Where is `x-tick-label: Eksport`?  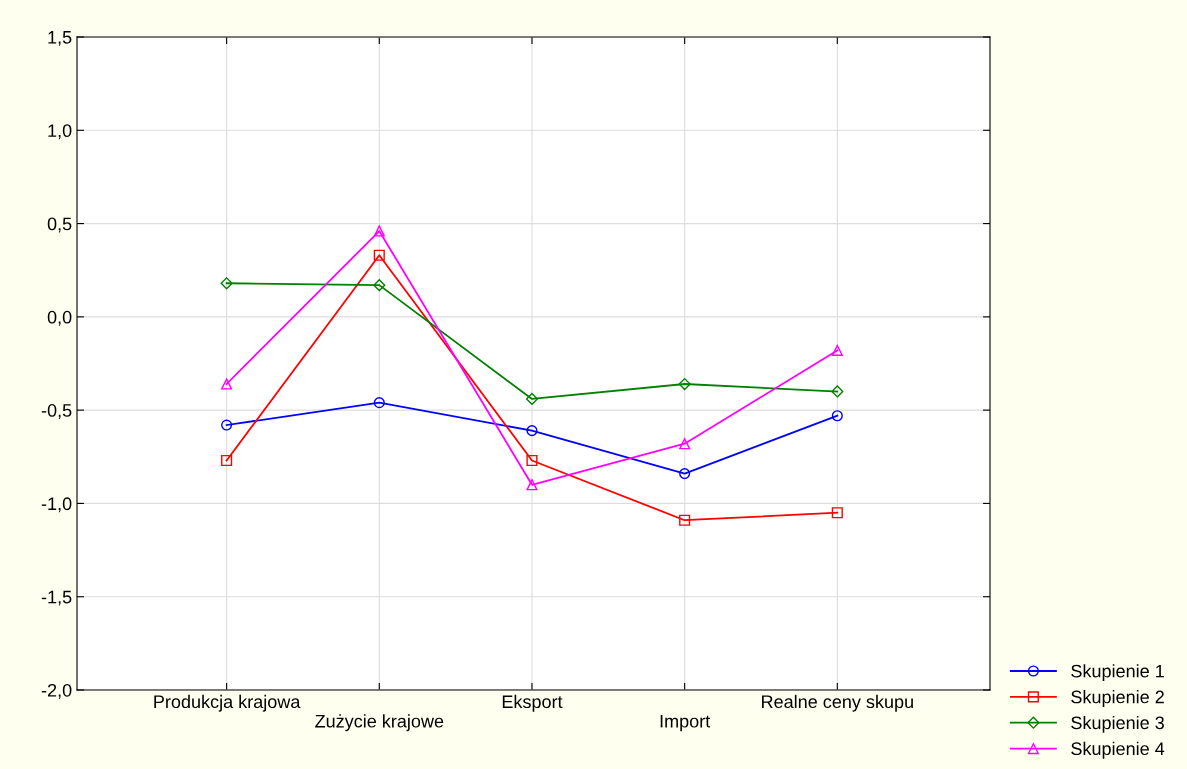 x-tick-label: Eksport is located at coordinates (532, 703).